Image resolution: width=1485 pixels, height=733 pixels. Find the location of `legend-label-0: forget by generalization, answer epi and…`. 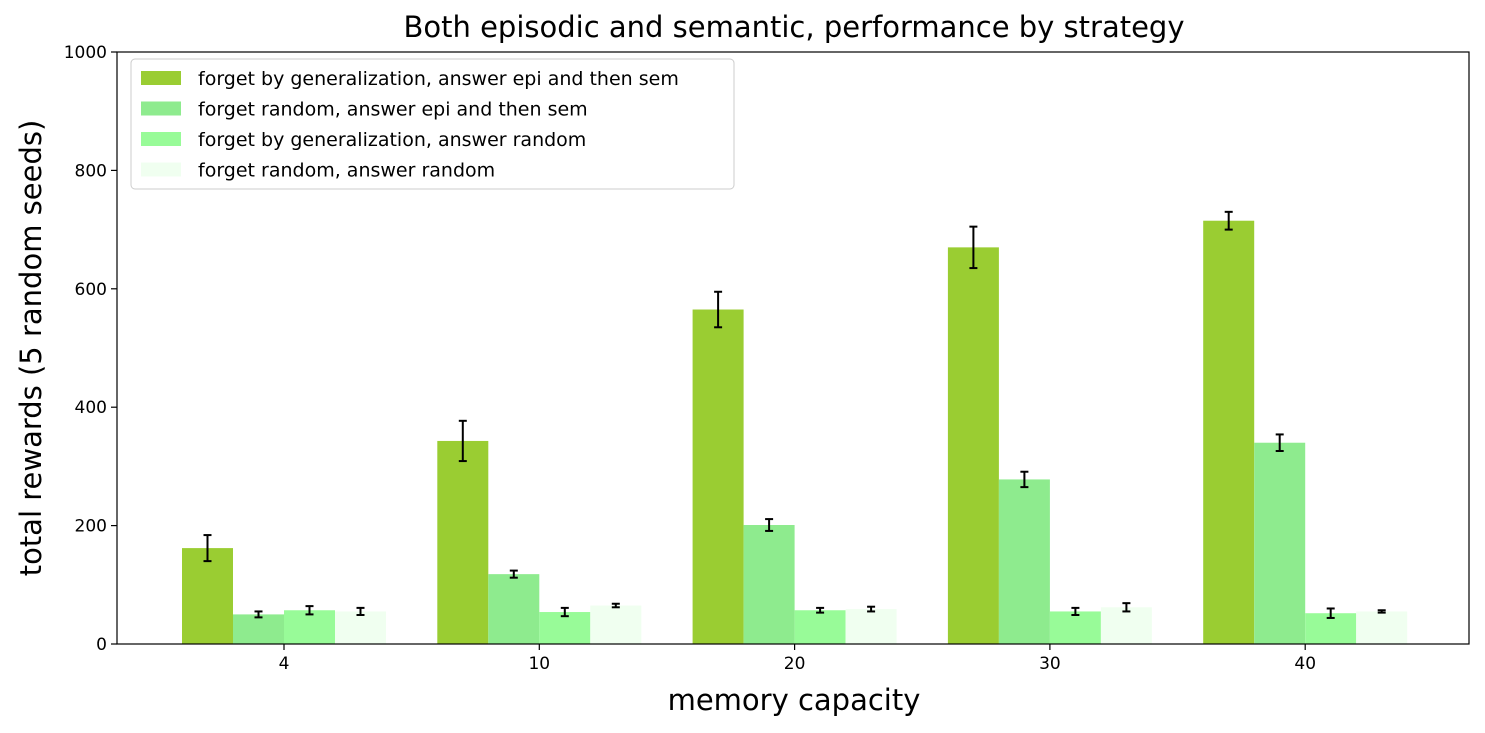

legend-label-0: forget by generalization, answer epi and… is located at coordinates (438, 79).